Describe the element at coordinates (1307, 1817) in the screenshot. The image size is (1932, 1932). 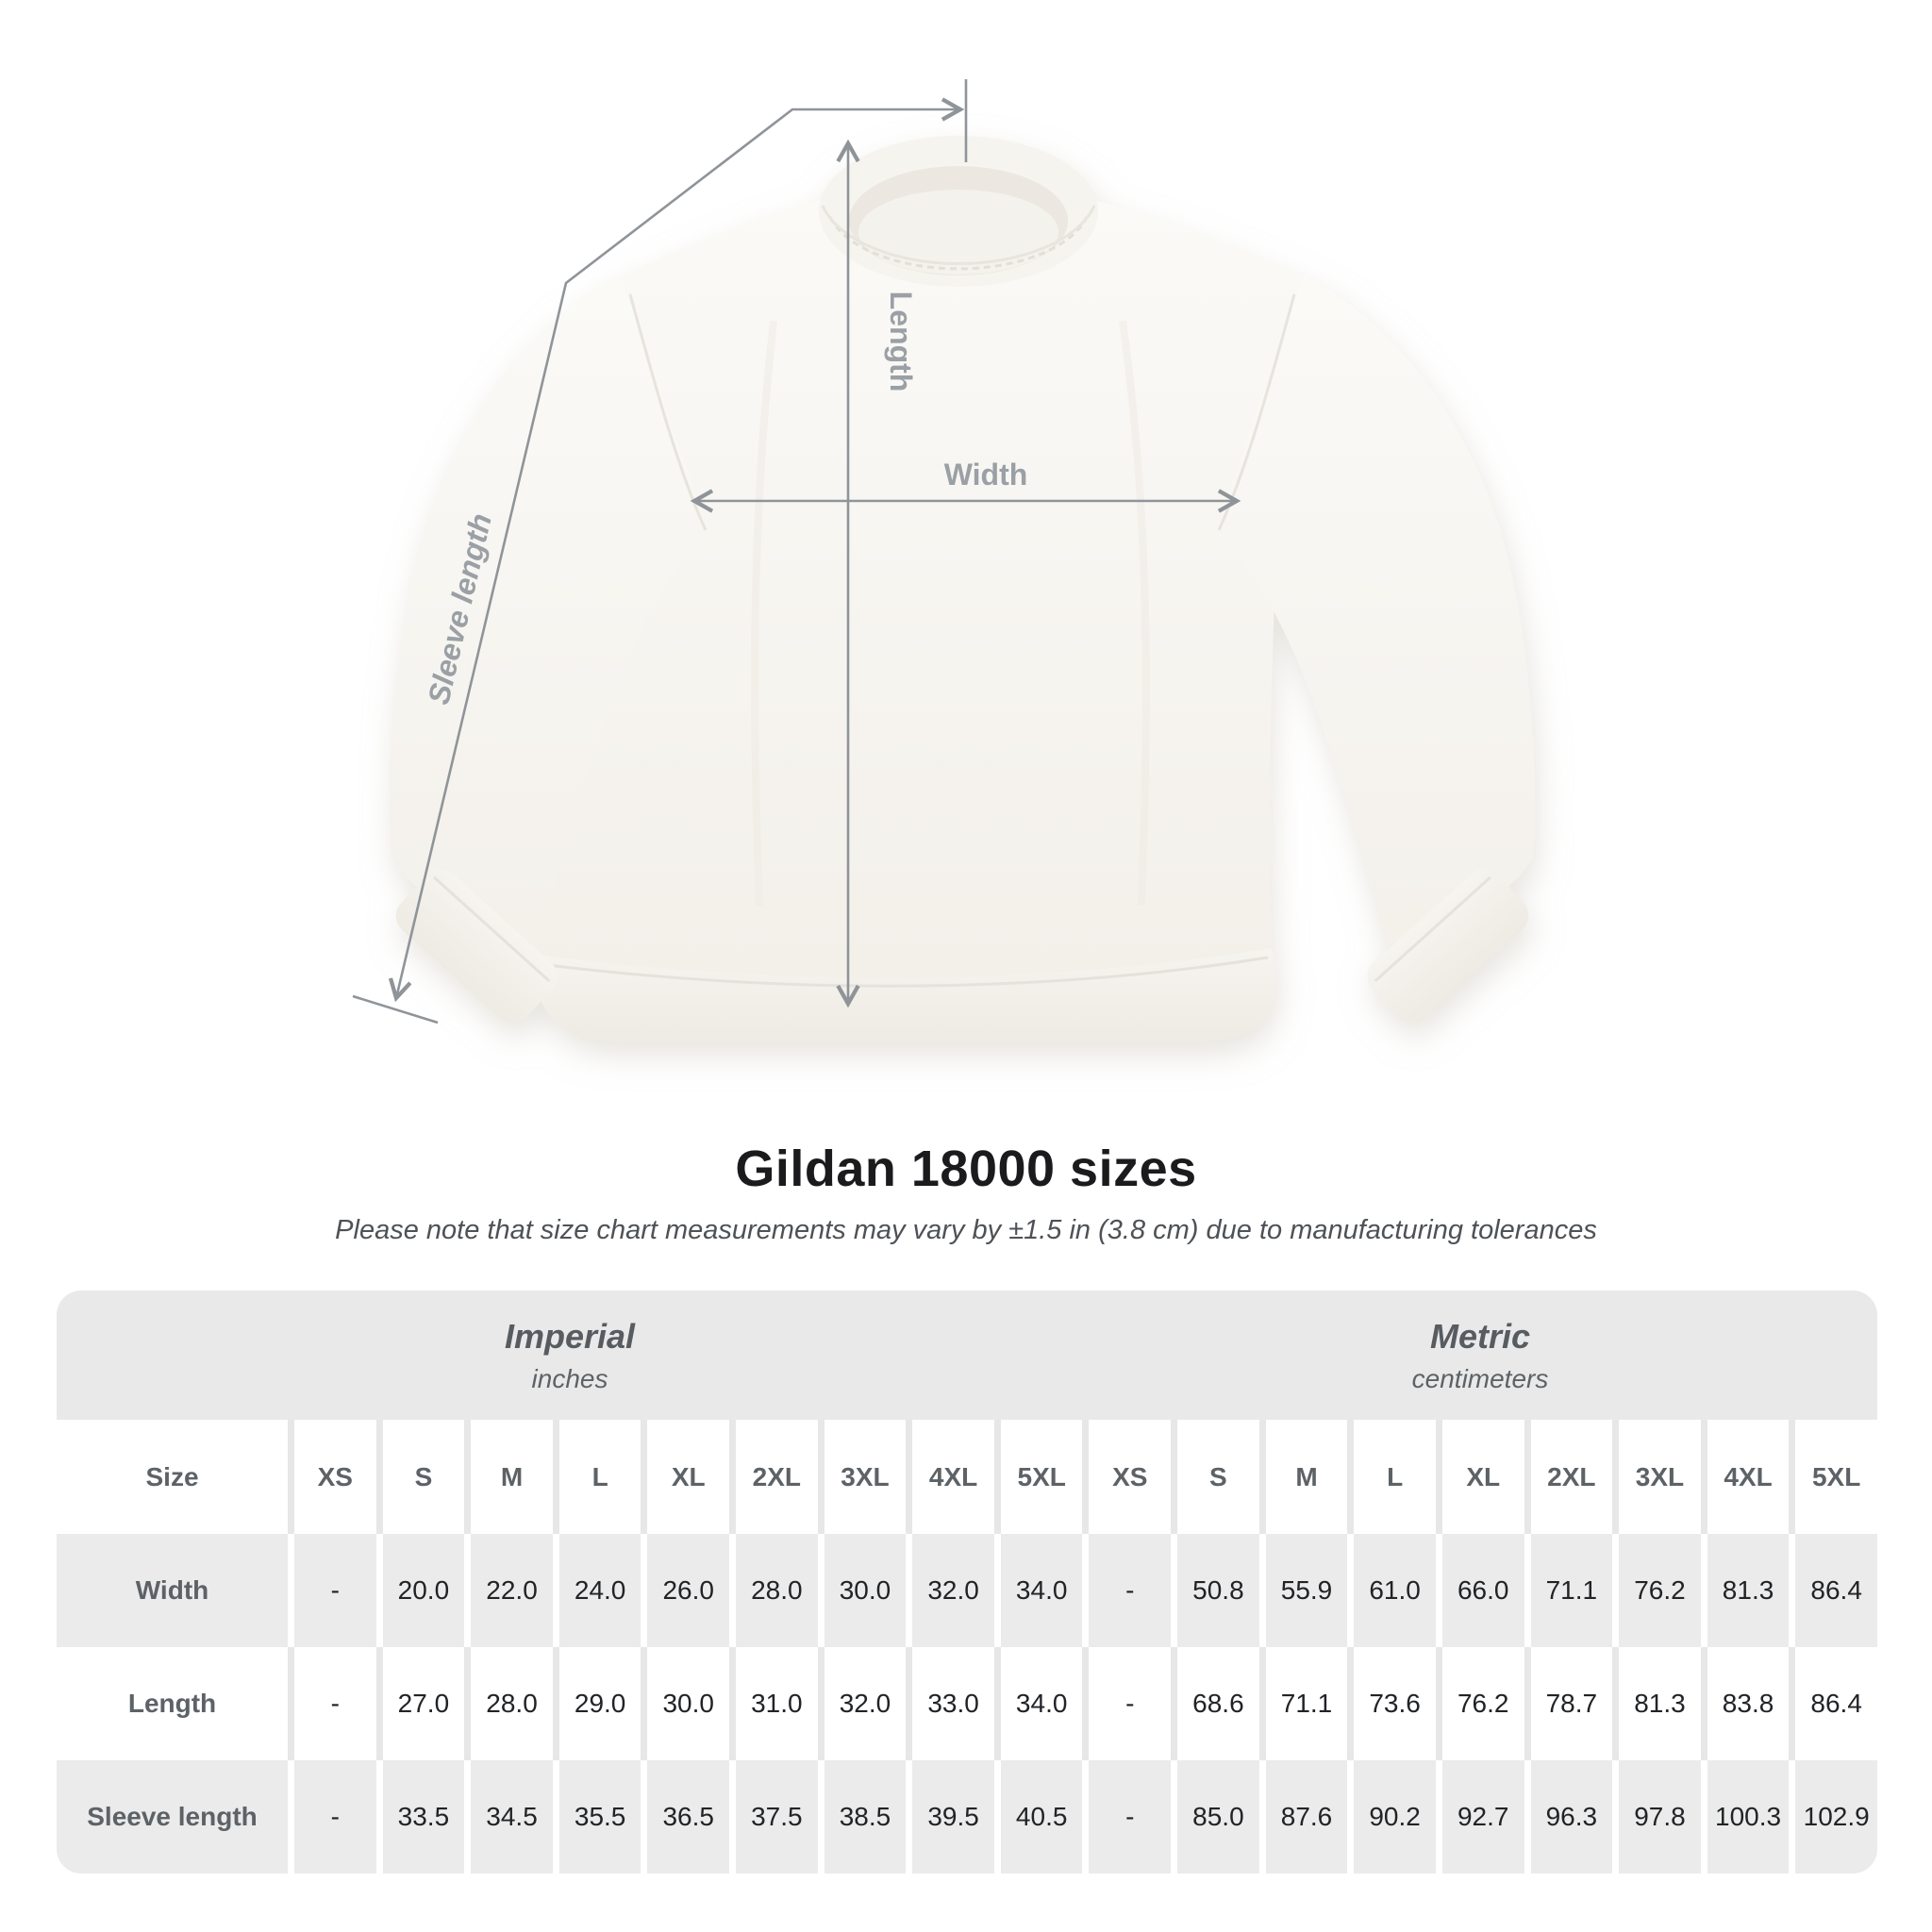
I see `measurement-value: 87.6` at that location.